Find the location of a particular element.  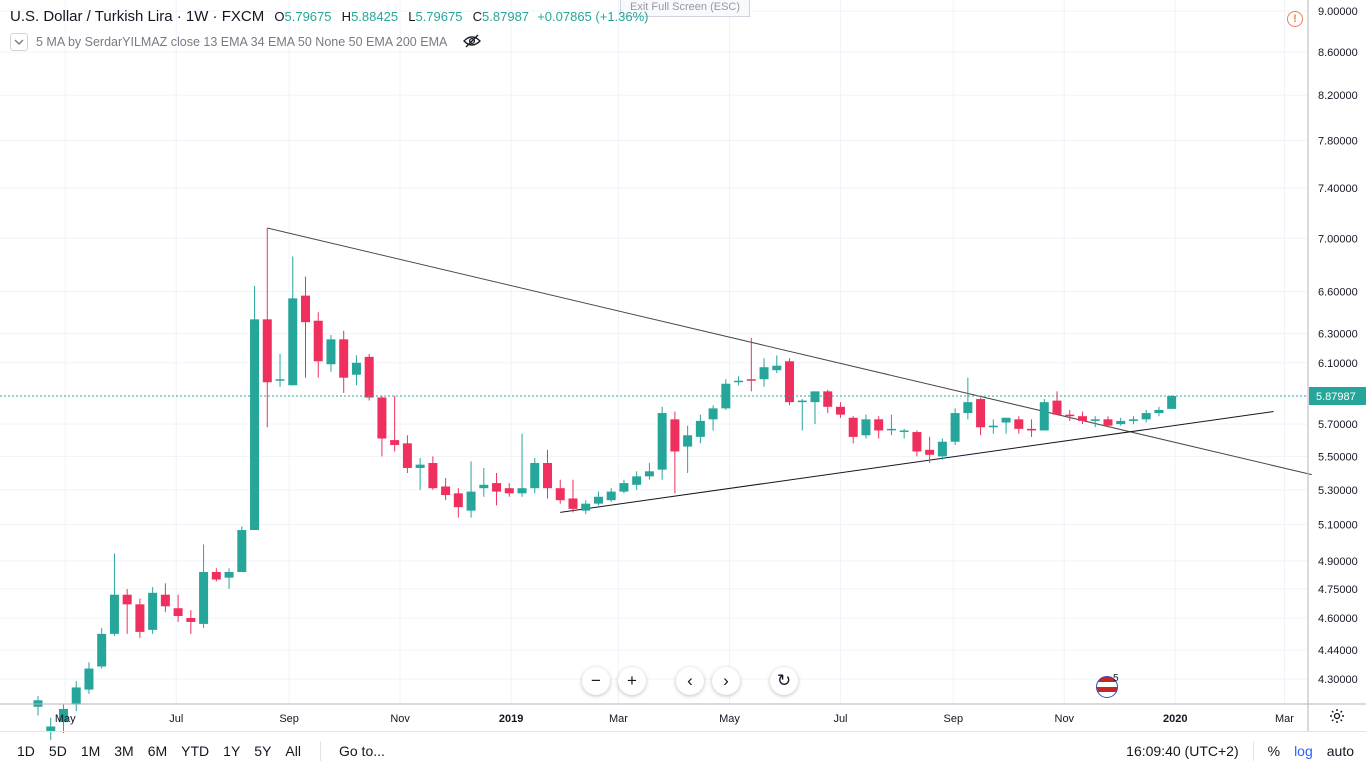

scroll-right-button: › is located at coordinates (726, 681).